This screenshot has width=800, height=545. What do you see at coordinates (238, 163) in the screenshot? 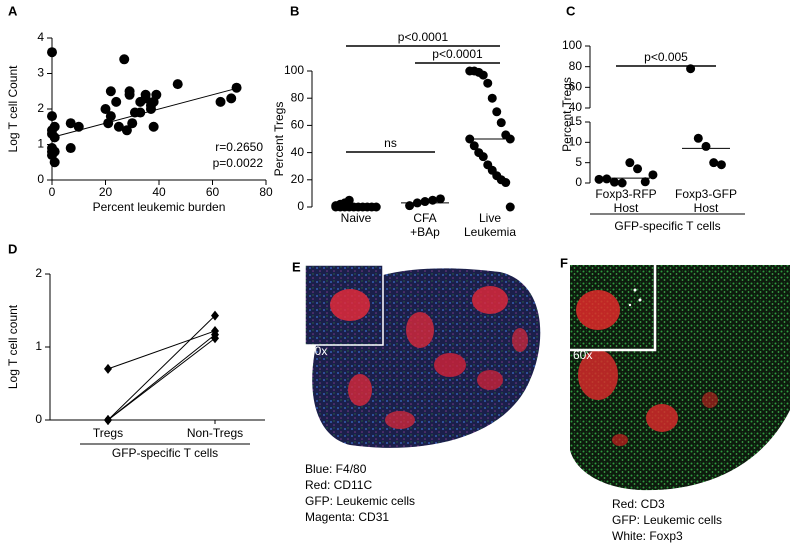
I see `annotation: p=0.0022` at bounding box center [238, 163].